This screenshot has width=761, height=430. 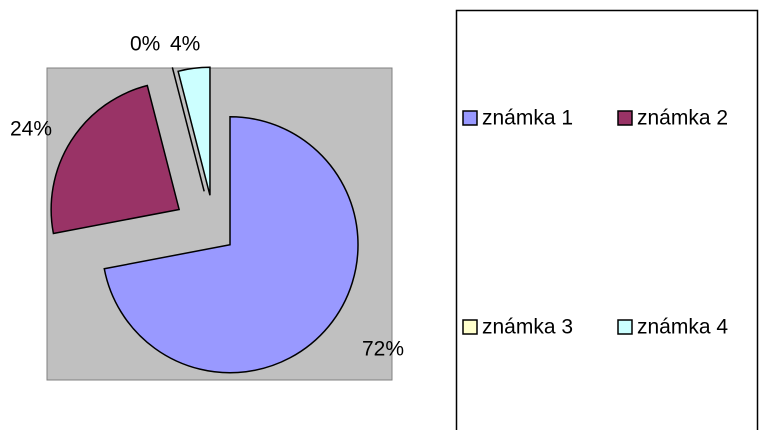 What do you see at coordinates (682, 327) in the screenshot?
I see `legend-label: známka 4` at bounding box center [682, 327].